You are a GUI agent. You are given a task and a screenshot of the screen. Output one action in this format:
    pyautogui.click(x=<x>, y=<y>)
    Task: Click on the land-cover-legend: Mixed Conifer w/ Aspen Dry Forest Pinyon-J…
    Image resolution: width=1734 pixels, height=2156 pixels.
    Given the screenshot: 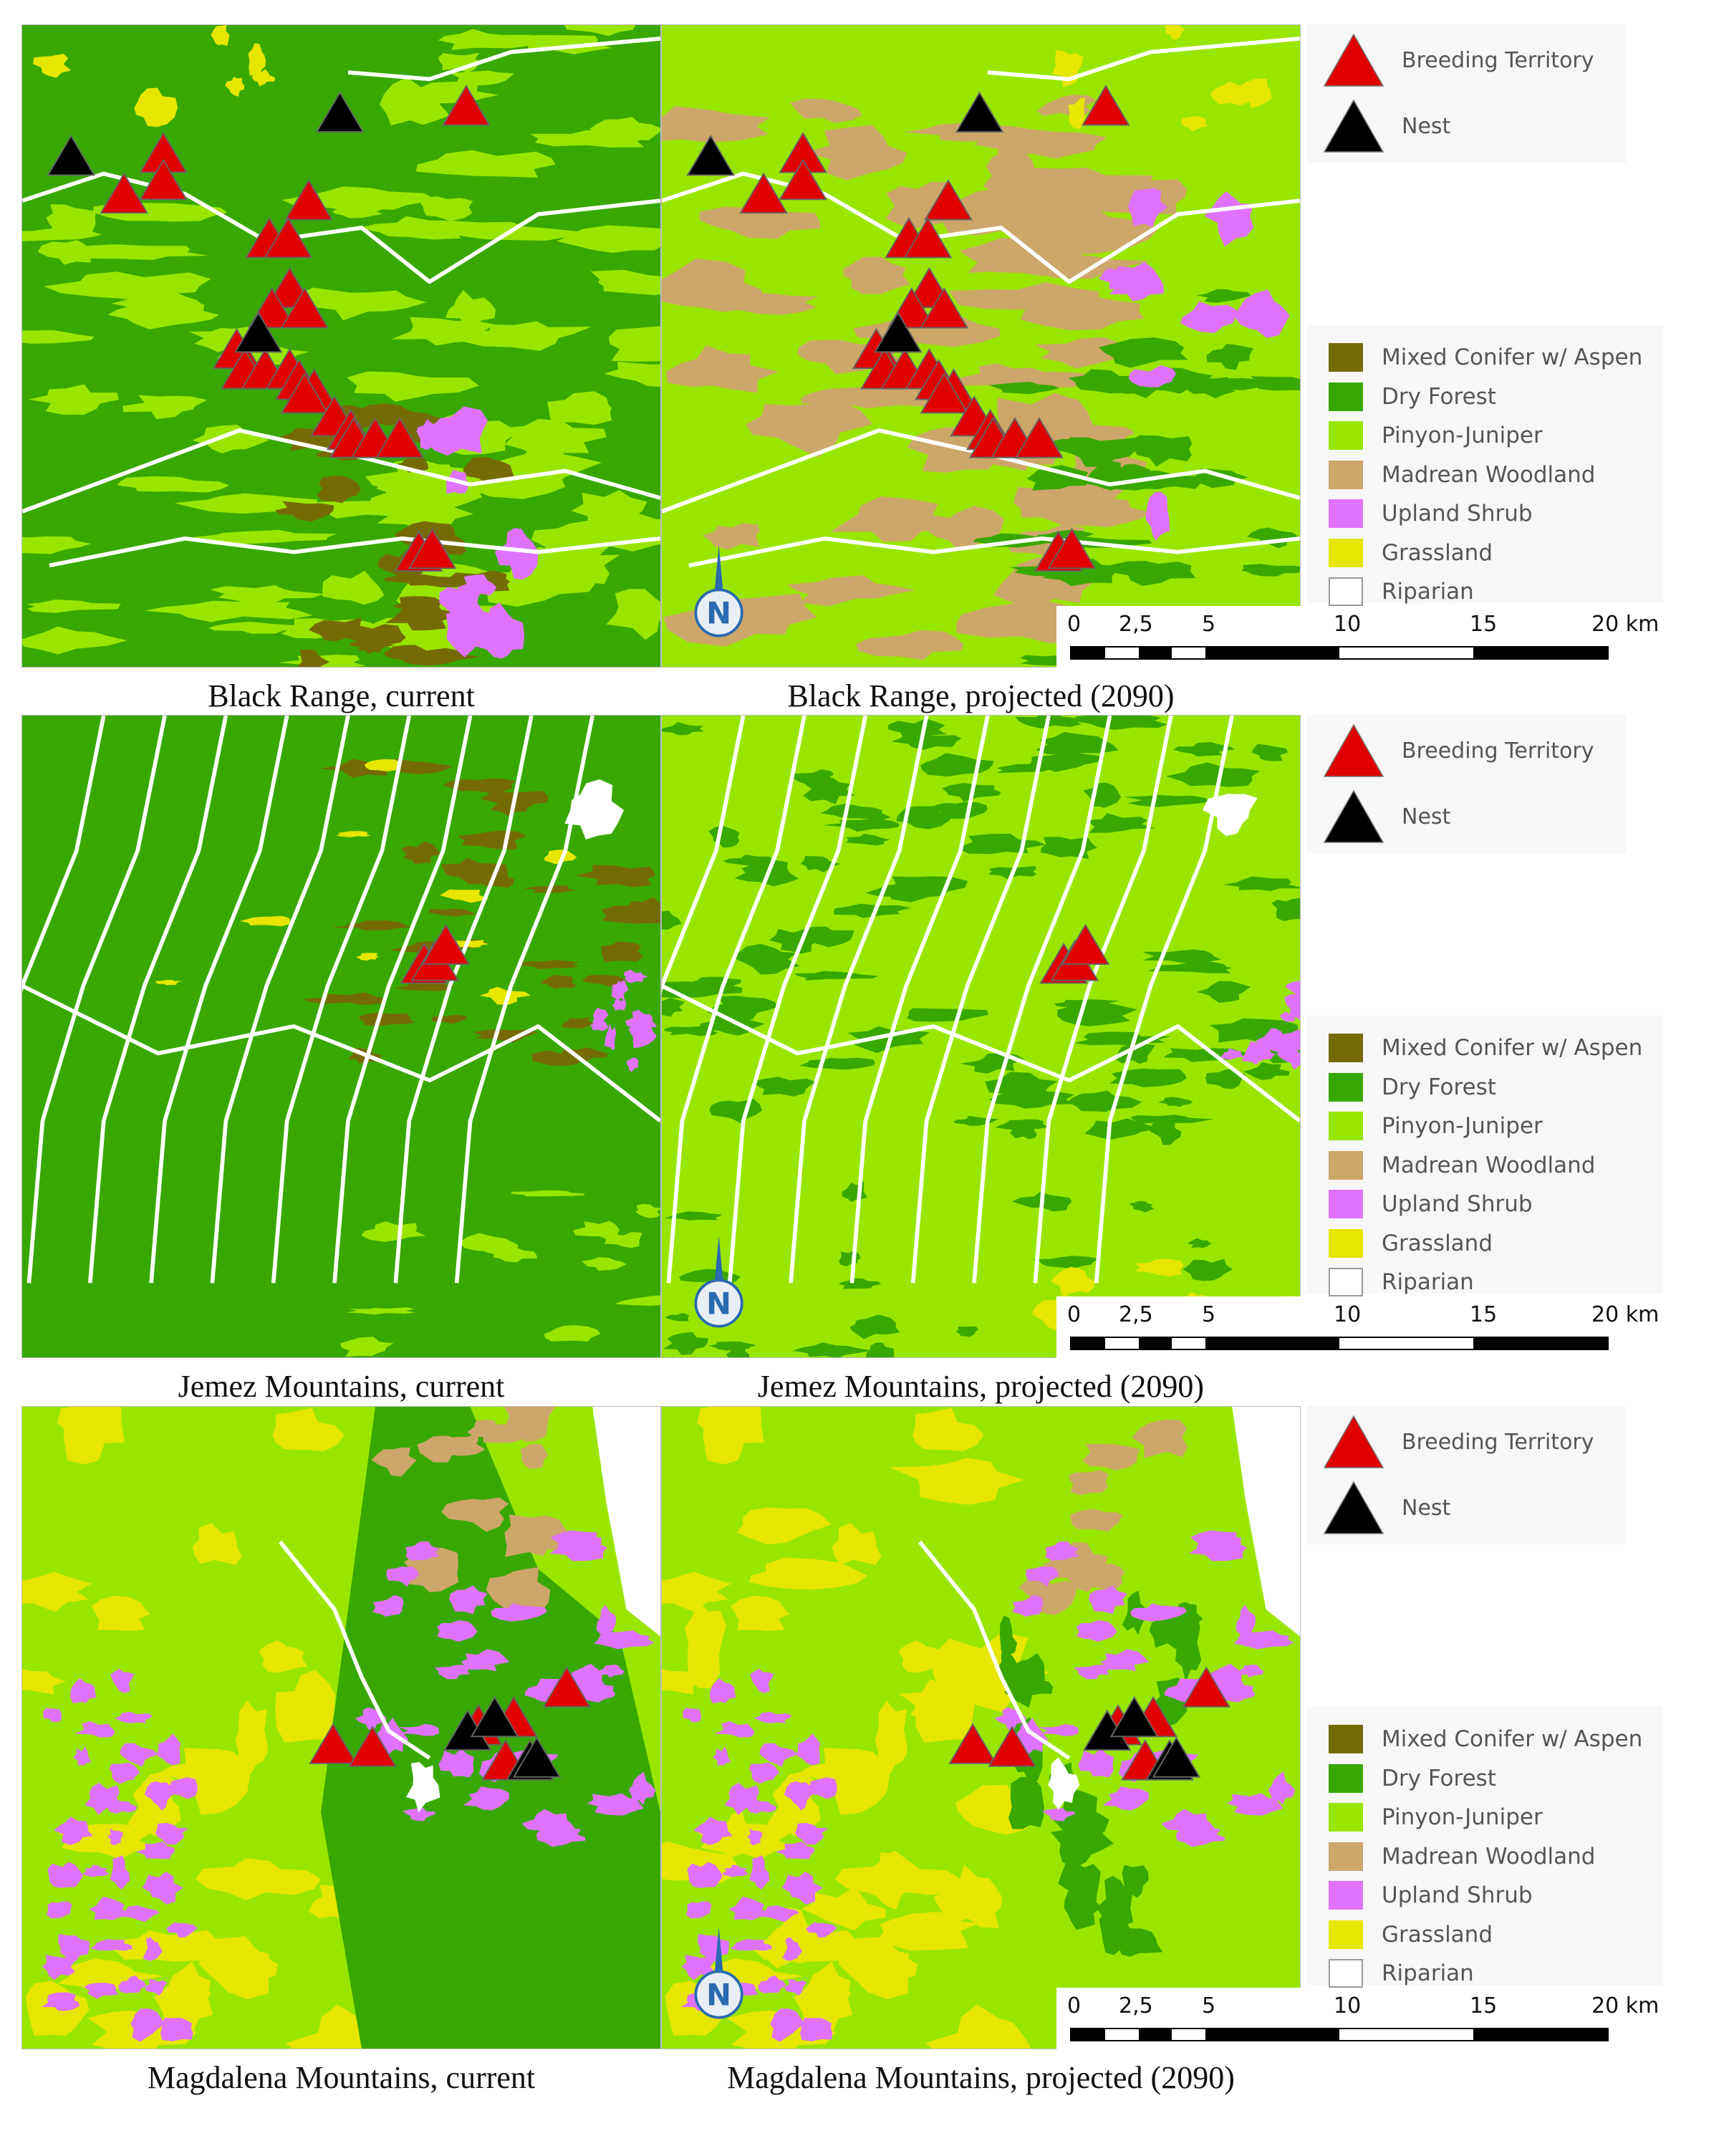 What is the action you would take?
    pyautogui.click(x=1485, y=465)
    